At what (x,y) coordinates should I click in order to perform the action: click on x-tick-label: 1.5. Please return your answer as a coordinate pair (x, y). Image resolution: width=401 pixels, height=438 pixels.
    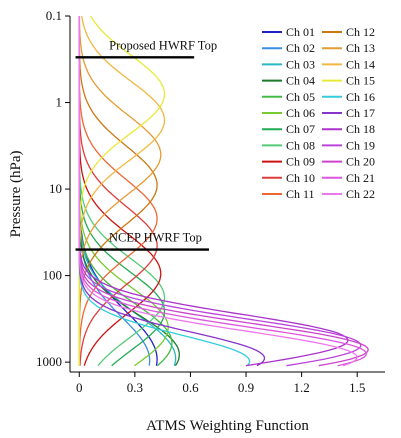
    Looking at the image, I should click on (357, 387).